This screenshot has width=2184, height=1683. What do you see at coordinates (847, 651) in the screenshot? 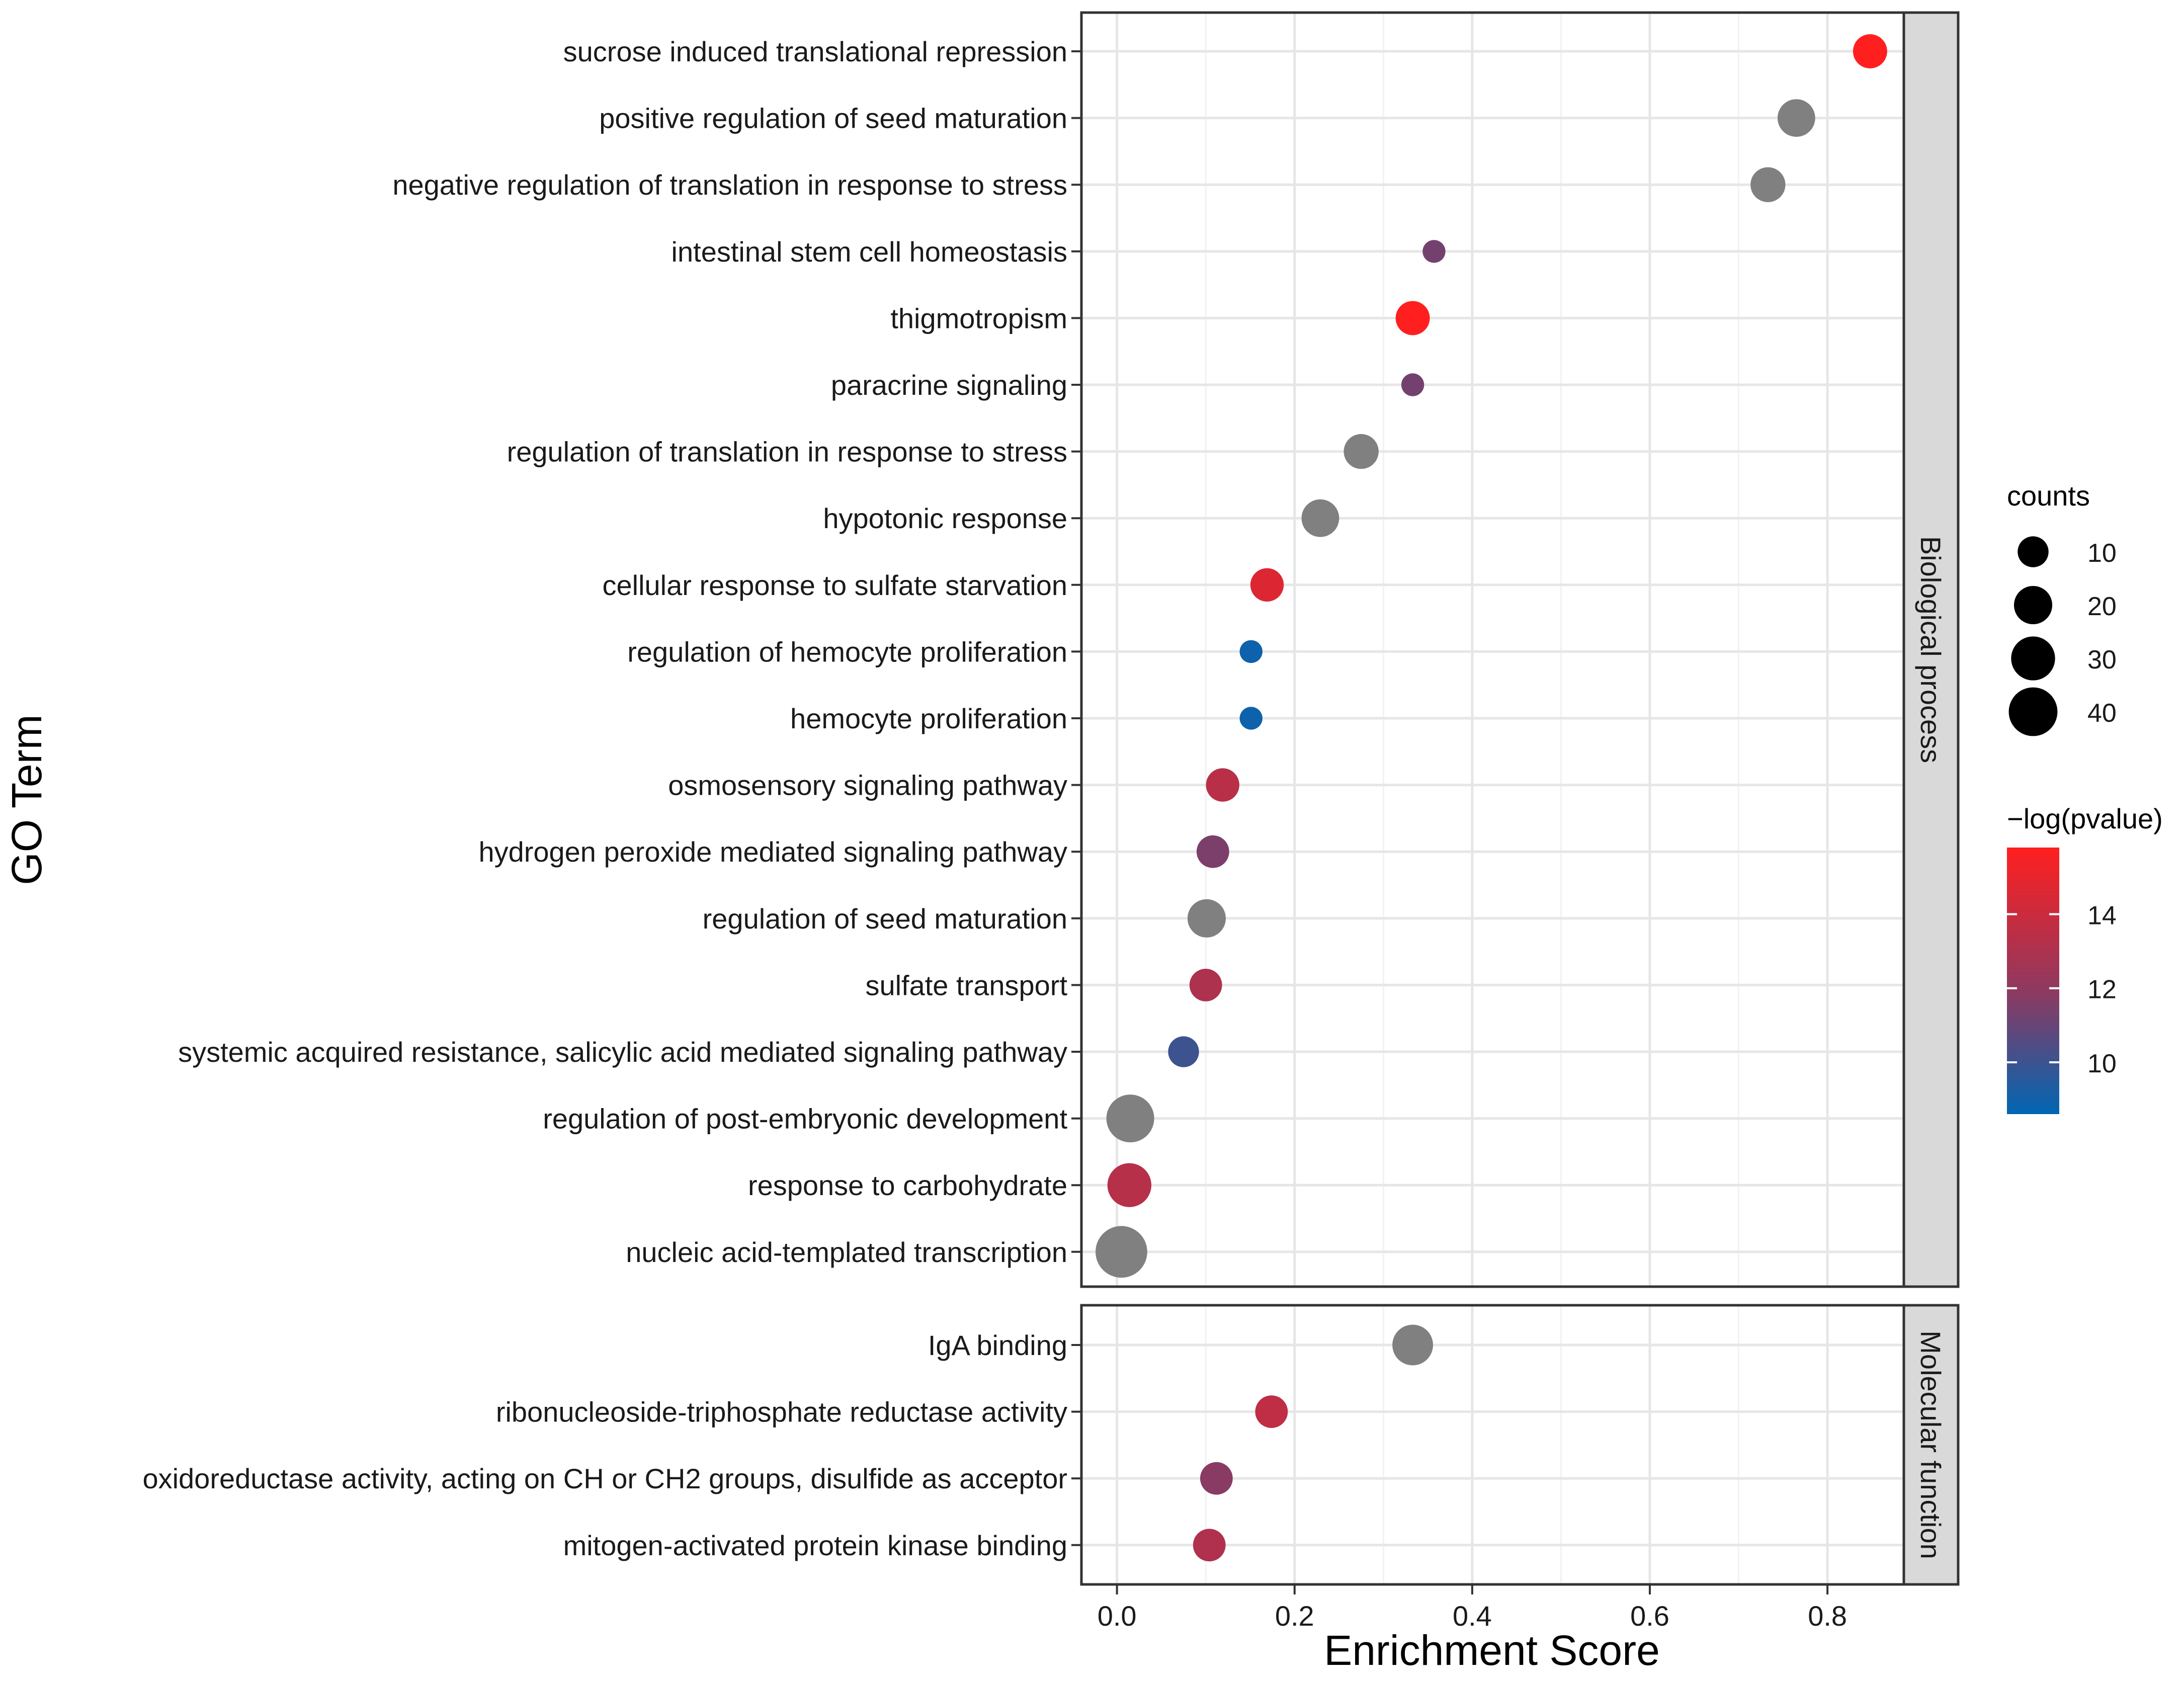
I see `y-tick-label: regulation of hemocyte proliferation` at bounding box center [847, 651].